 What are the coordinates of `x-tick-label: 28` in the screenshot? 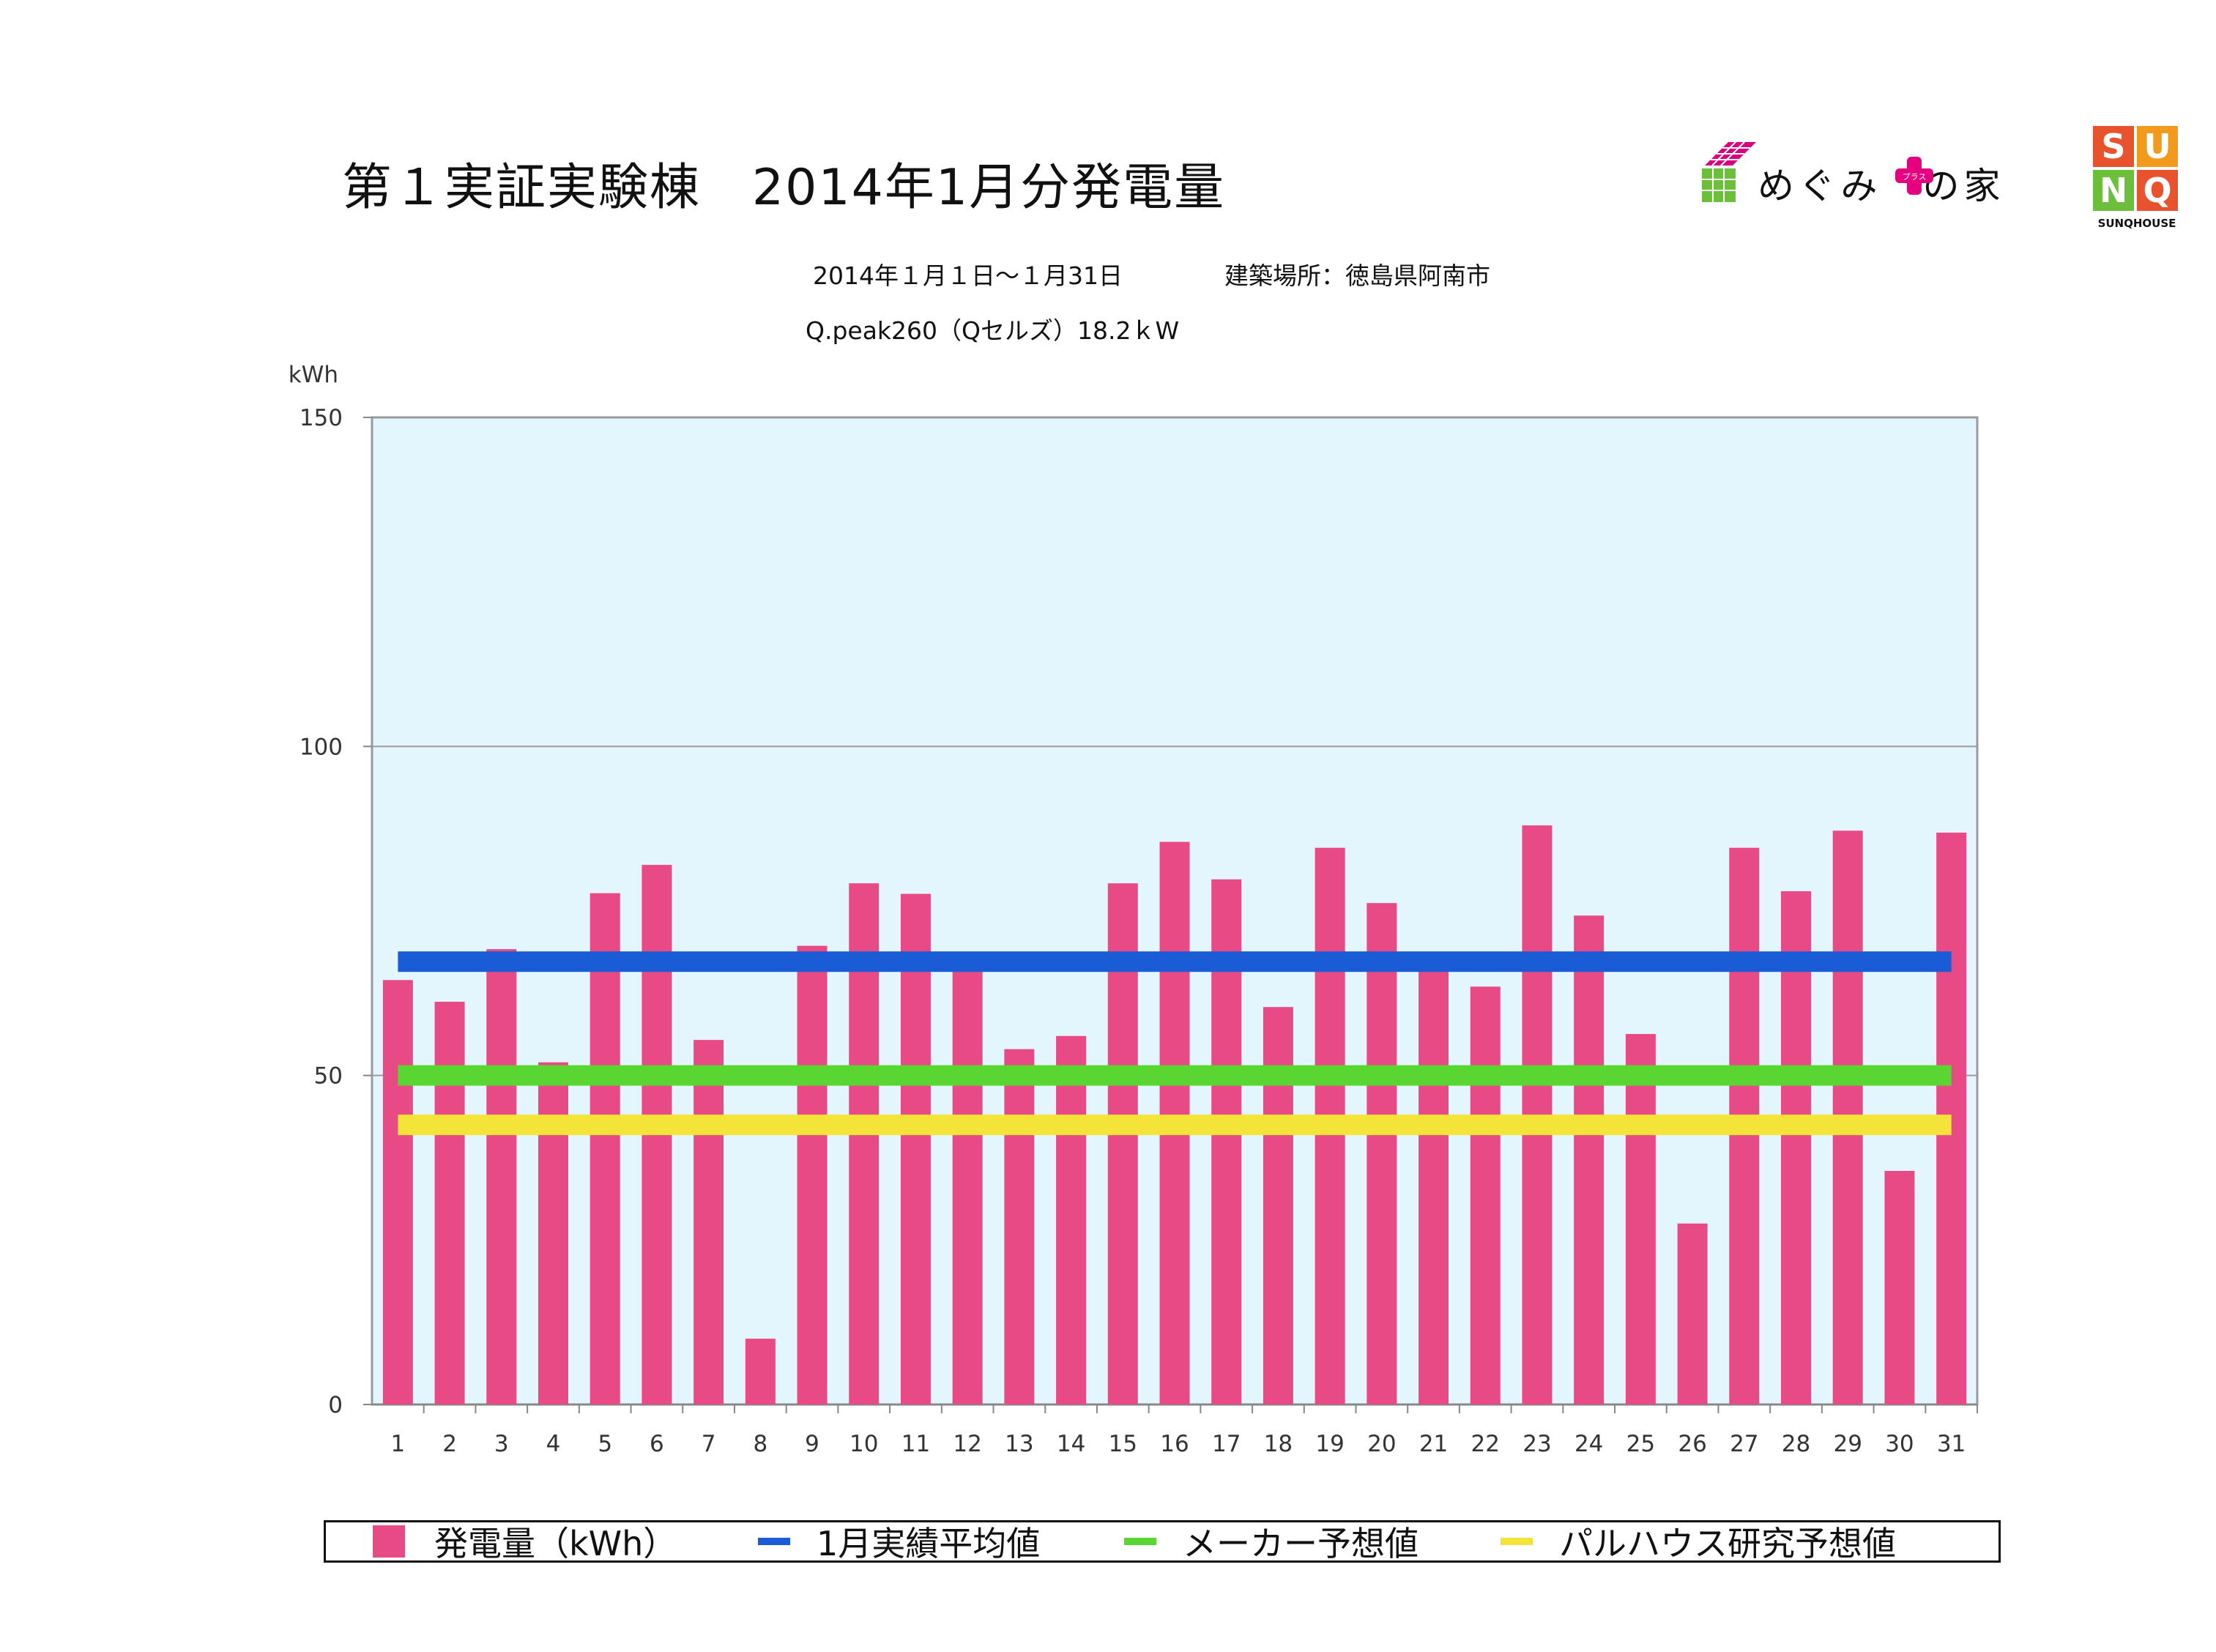 It's located at (1796, 1444).